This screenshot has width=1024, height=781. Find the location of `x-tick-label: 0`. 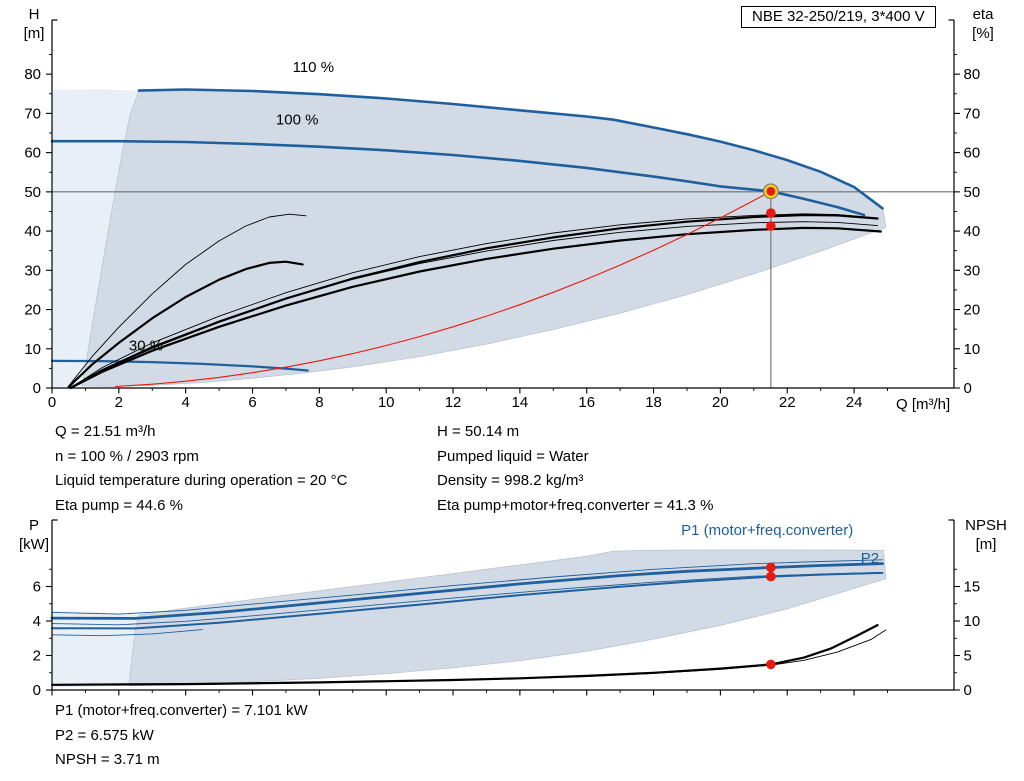

x-tick-label: 0 is located at coordinates (52, 402).